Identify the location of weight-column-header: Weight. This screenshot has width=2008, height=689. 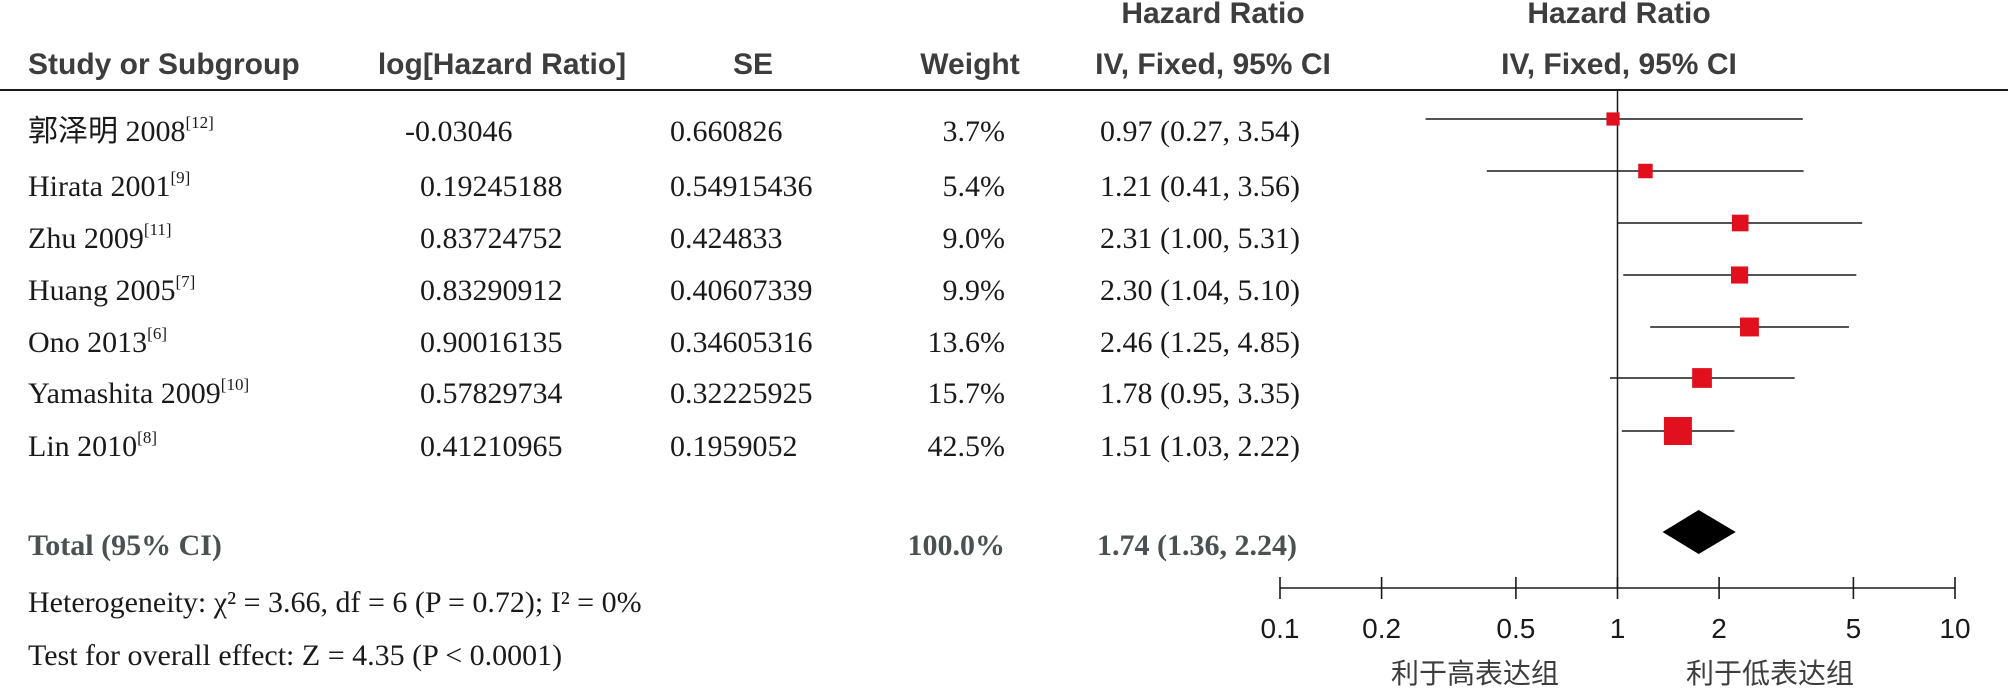
(969, 64).